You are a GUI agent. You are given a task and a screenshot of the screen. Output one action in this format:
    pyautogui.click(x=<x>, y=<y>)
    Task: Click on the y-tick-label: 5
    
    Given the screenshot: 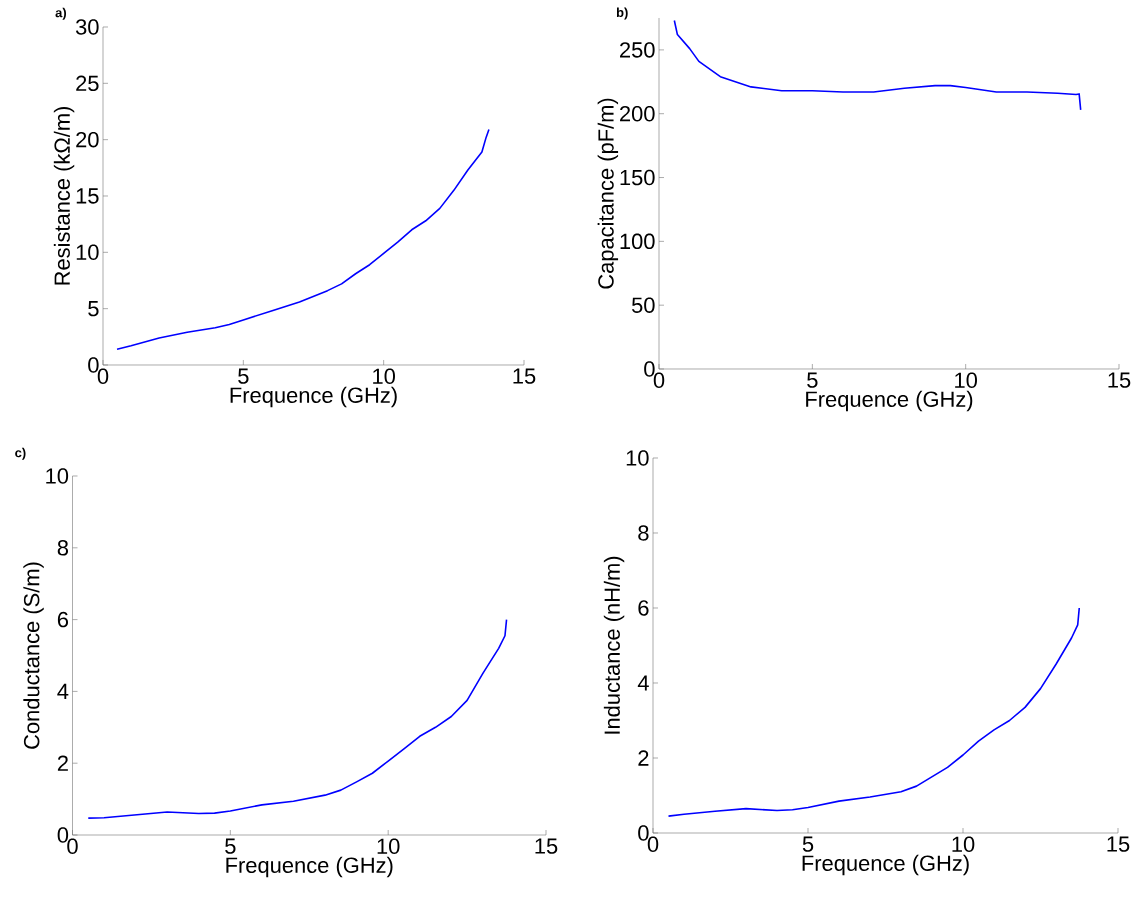 What is the action you would take?
    pyautogui.click(x=93, y=309)
    